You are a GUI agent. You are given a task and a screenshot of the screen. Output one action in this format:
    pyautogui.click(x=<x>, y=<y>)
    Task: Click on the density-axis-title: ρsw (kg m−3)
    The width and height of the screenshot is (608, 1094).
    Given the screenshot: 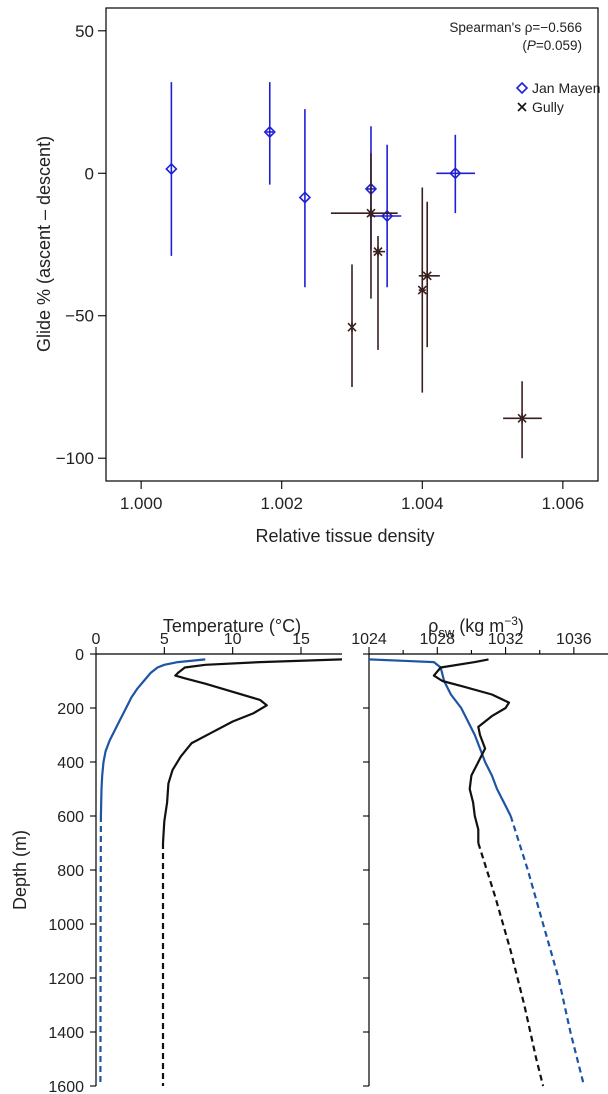 What is the action you would take?
    pyautogui.click(x=476, y=627)
    